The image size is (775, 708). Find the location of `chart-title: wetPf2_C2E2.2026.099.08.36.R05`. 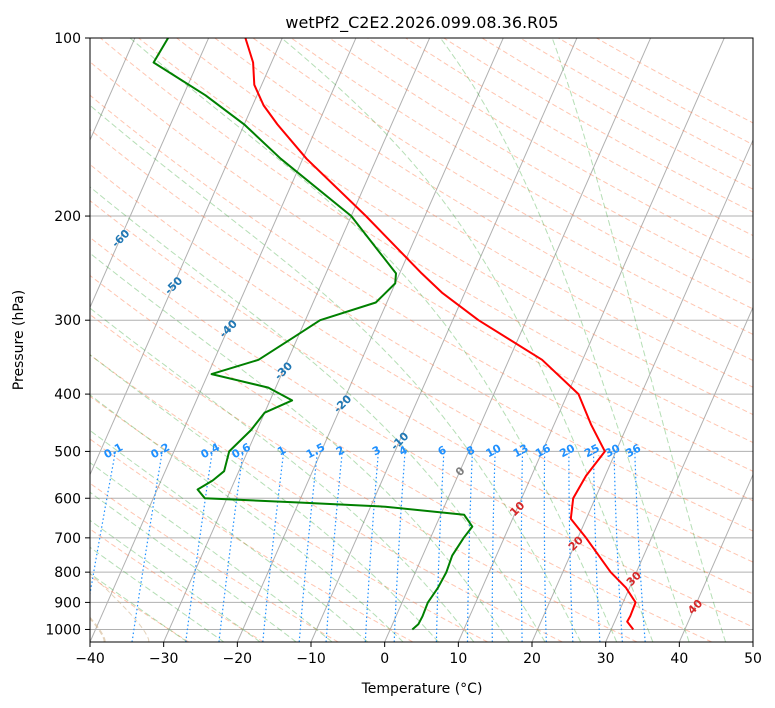

chart-title: wetPf2_C2E2.2026.099.08.36.R05 is located at coordinates (421, 23).